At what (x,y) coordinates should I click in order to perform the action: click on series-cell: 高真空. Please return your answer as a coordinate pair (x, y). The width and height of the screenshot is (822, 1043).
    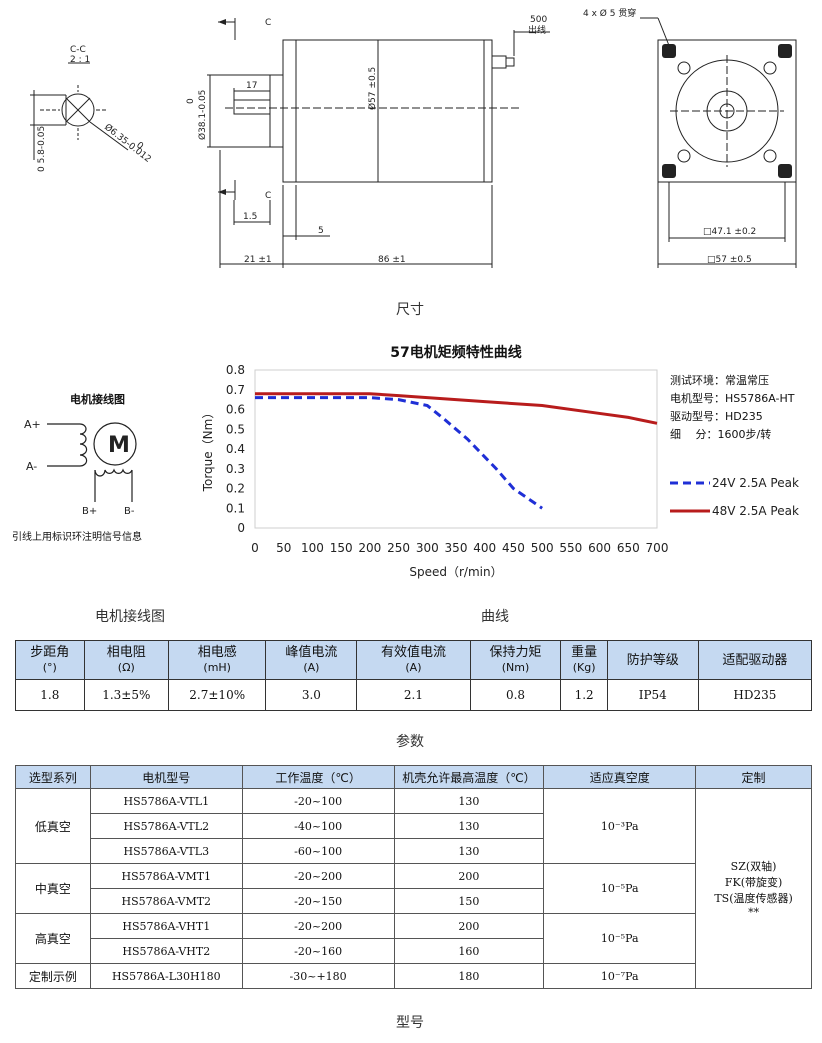
    Looking at the image, I should click on (53, 938).